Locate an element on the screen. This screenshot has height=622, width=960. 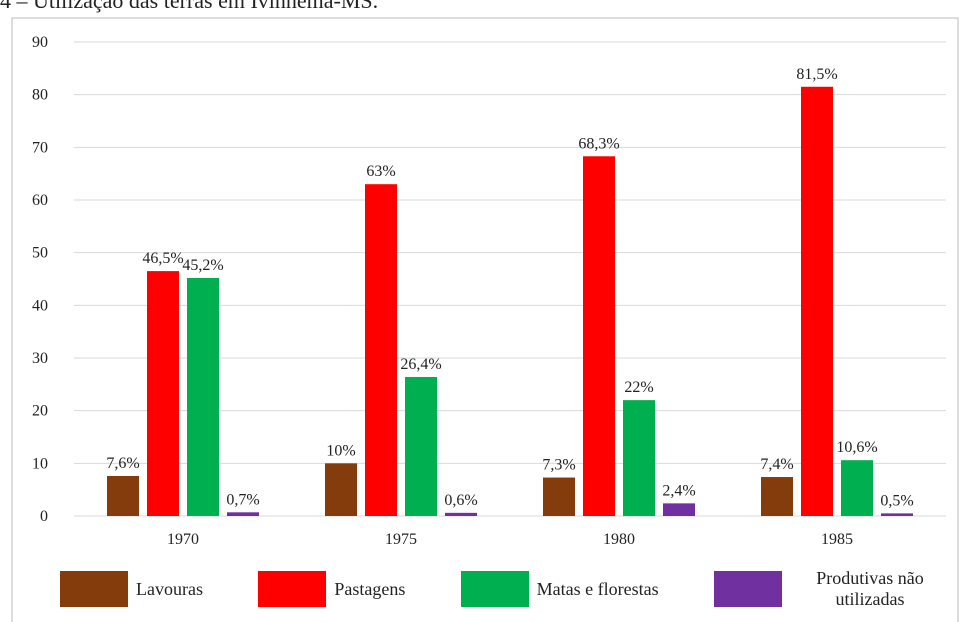
legend-label: Matas e florestas is located at coordinates (597, 588).